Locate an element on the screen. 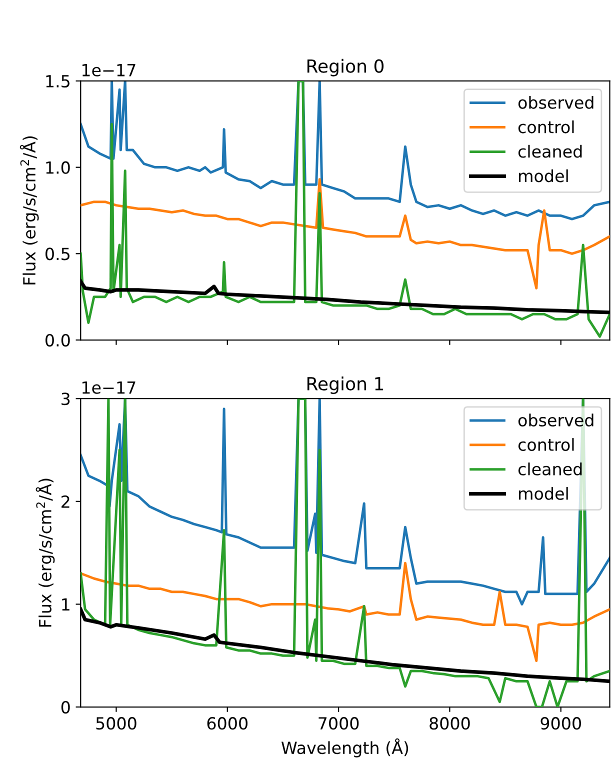 This screenshot has width=611, height=771. y-tick-label: 0.0 is located at coordinates (58, 340).